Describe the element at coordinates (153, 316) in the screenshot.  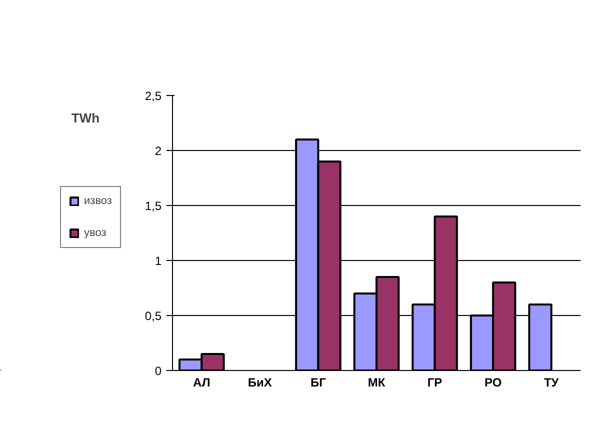
I see `y-tick-label: 0,5` at that location.